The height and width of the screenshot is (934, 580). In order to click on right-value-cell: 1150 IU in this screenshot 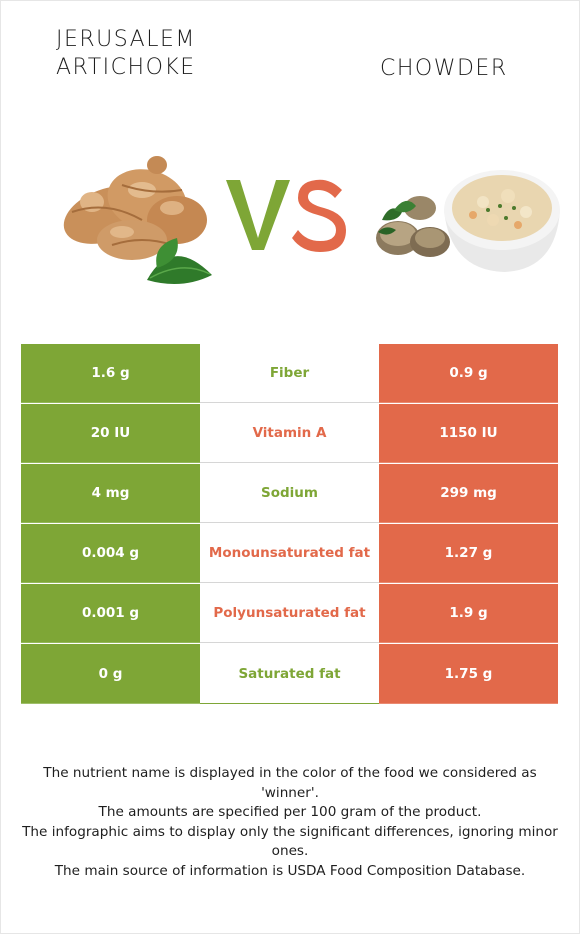, I will do `click(468, 433)`.